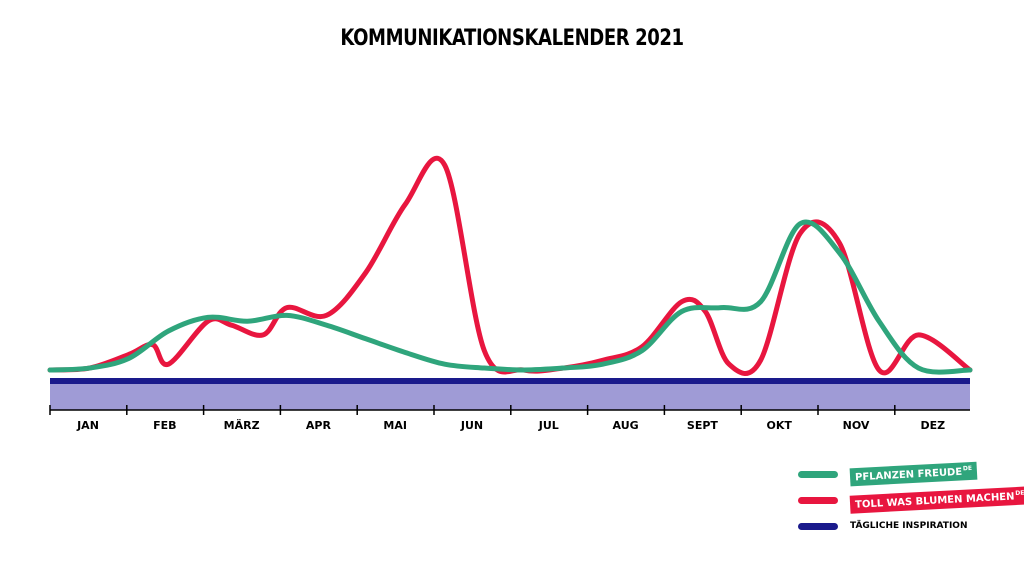  Describe the element at coordinates (932, 425) in the screenshot. I see `x-tick-label: DEZ` at that location.